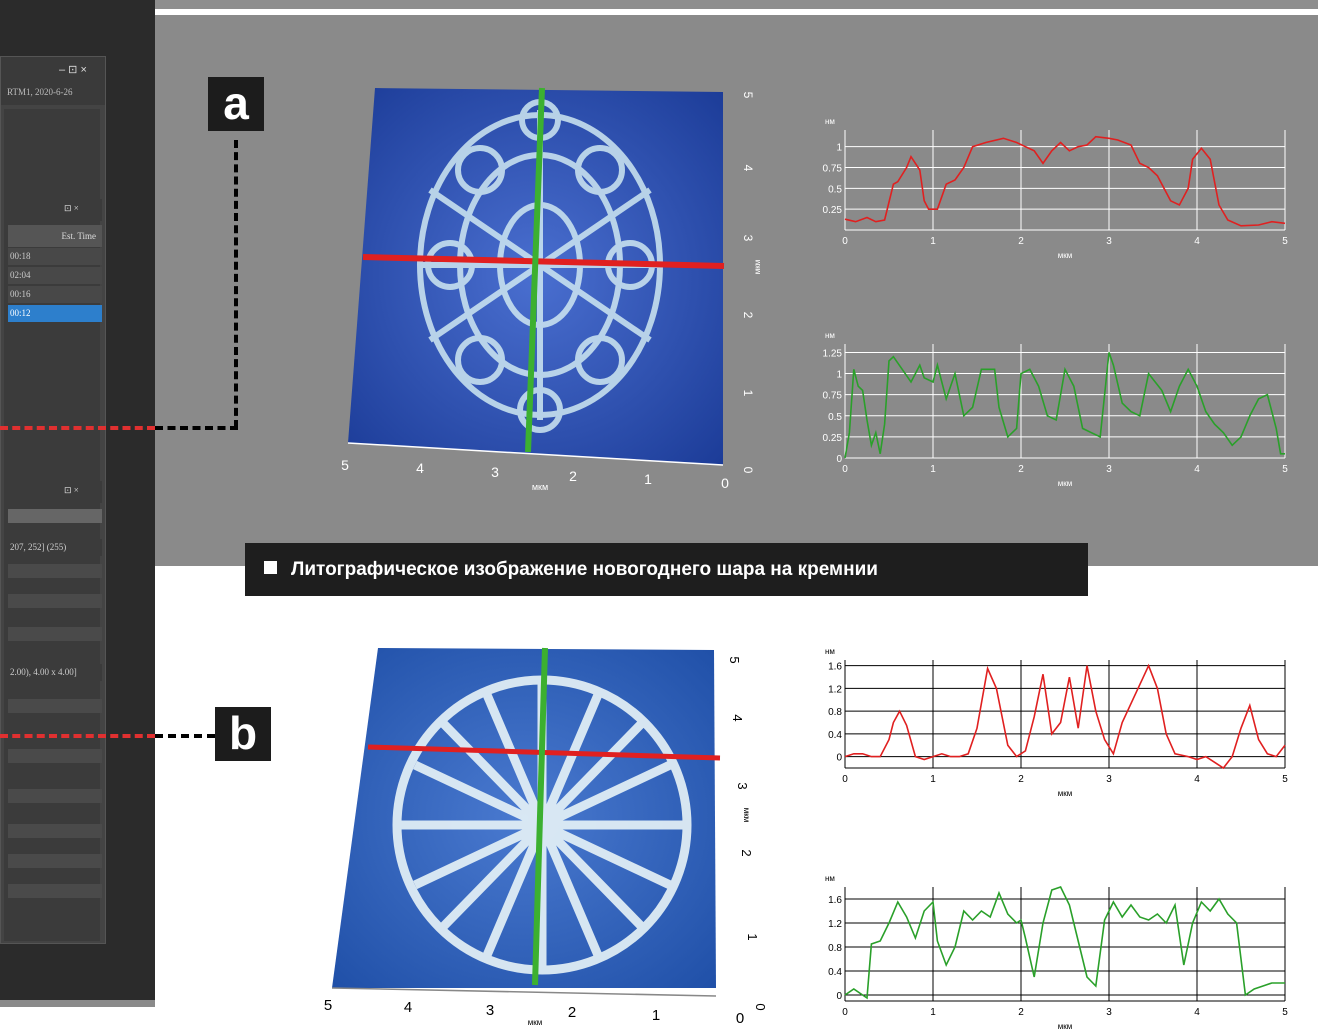 Image resolution: width=1318 pixels, height=1030 pixels. What do you see at coordinates (77, 736) in the screenshot?
I see `connector-b-red` at bounding box center [77, 736].